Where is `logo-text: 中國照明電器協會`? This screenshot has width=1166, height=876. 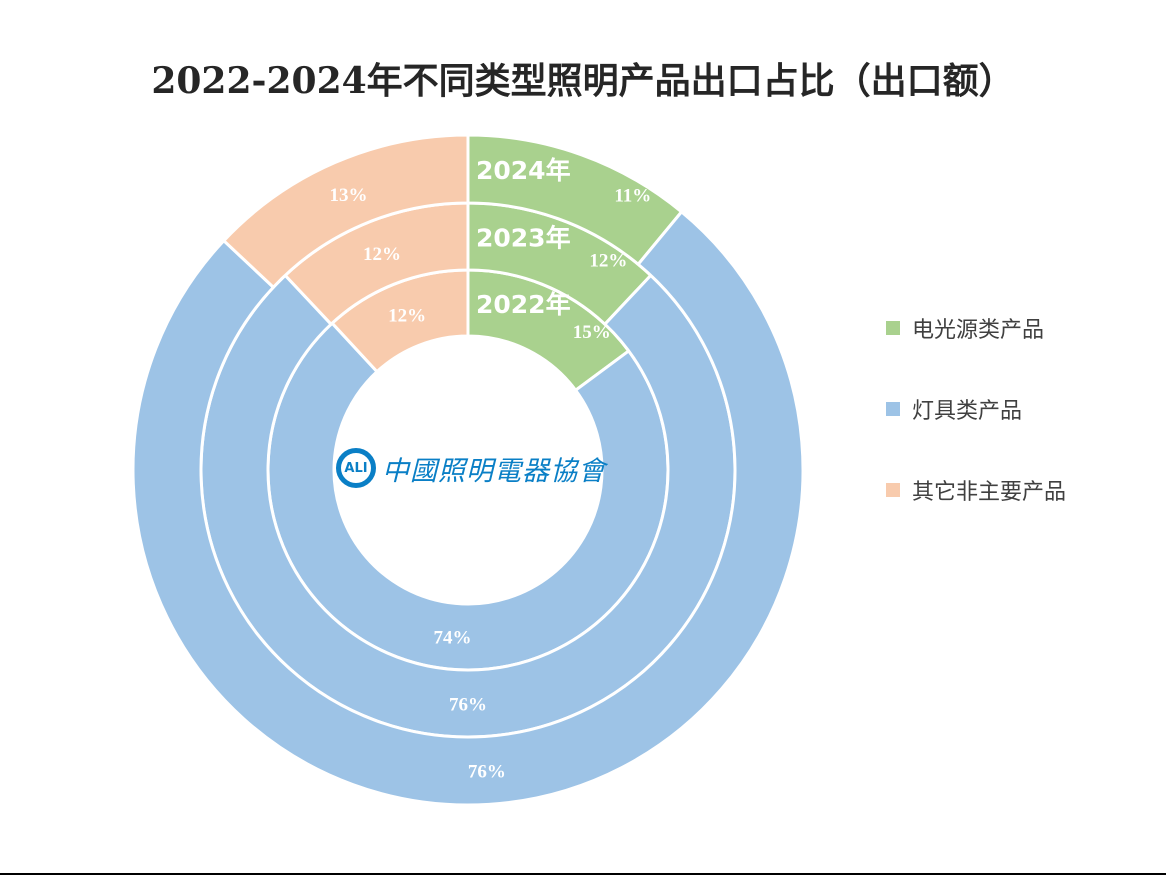 logo-text: 中國照明電器協會 is located at coordinates (494, 471).